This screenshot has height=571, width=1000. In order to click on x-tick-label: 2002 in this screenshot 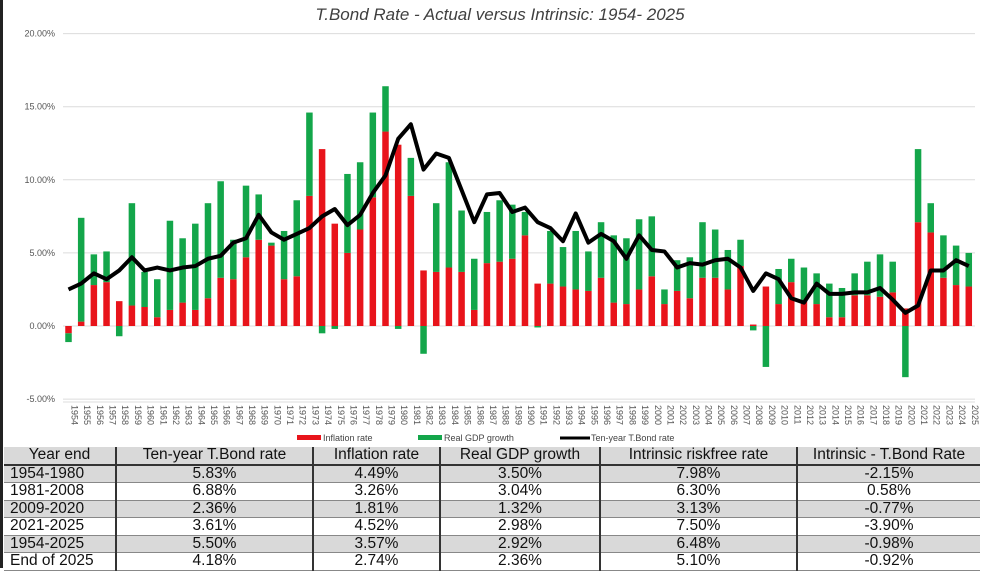, I will do `click(683, 415)`.